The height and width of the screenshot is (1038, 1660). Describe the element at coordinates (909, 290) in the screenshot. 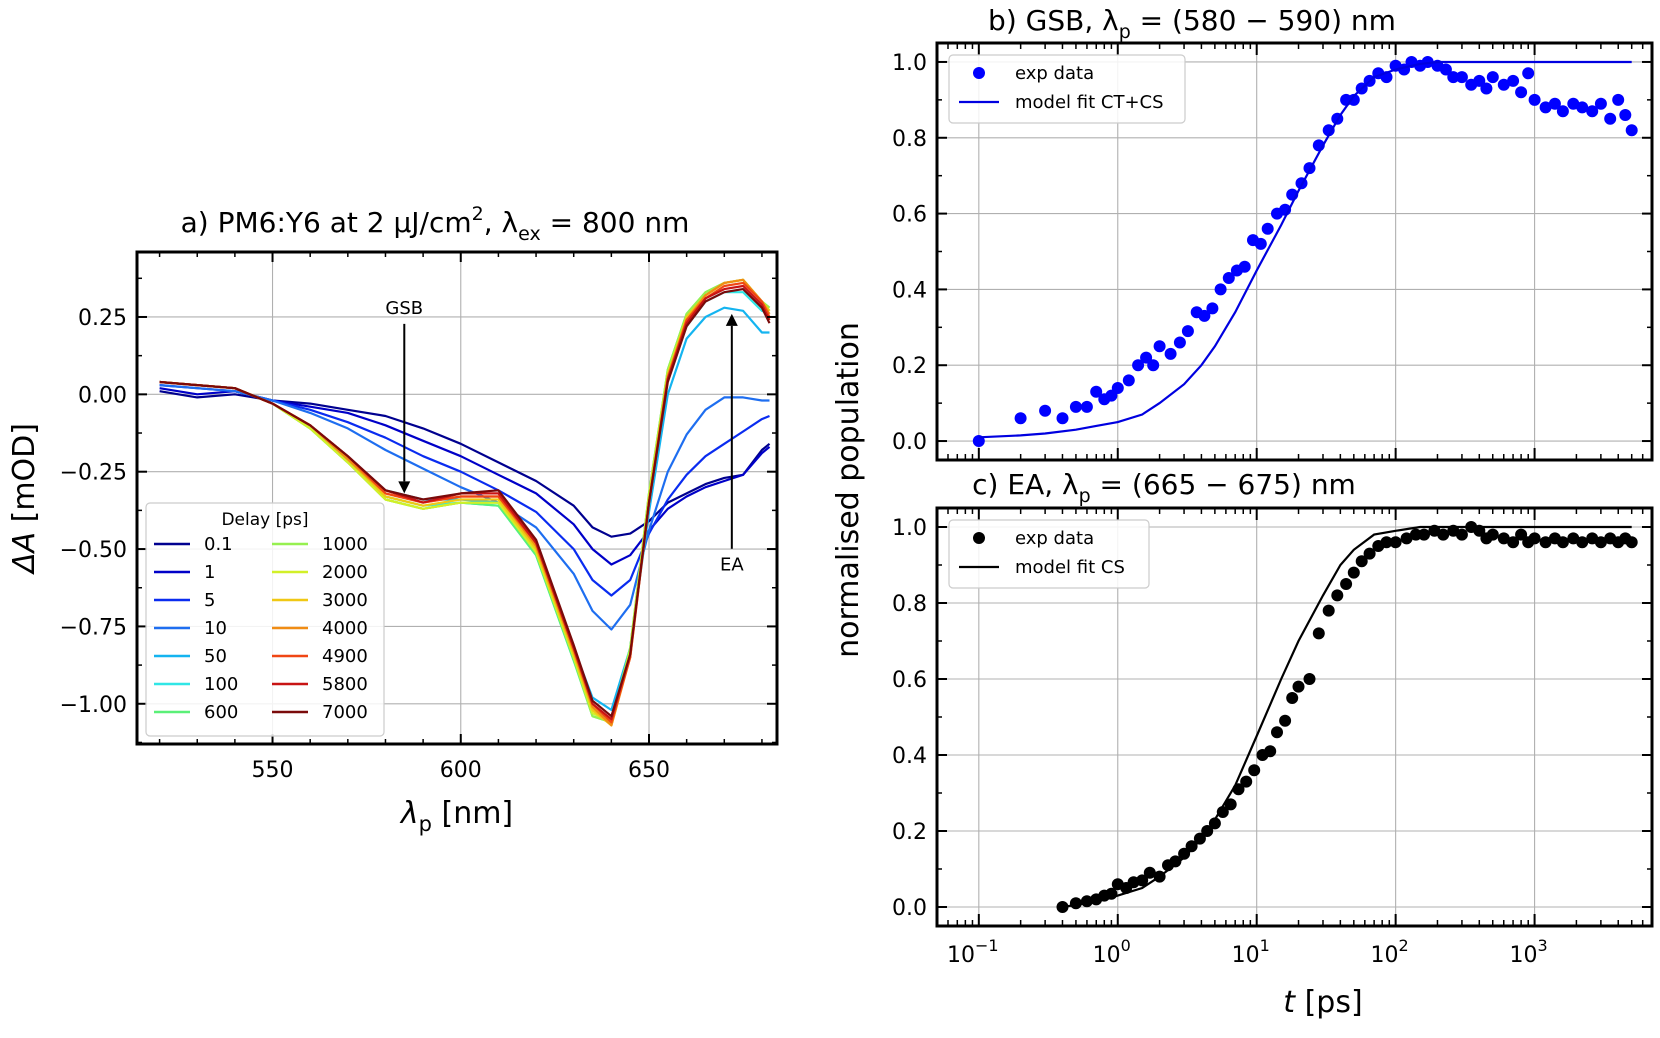

I see `b-ytick-label: 0.4` at that location.